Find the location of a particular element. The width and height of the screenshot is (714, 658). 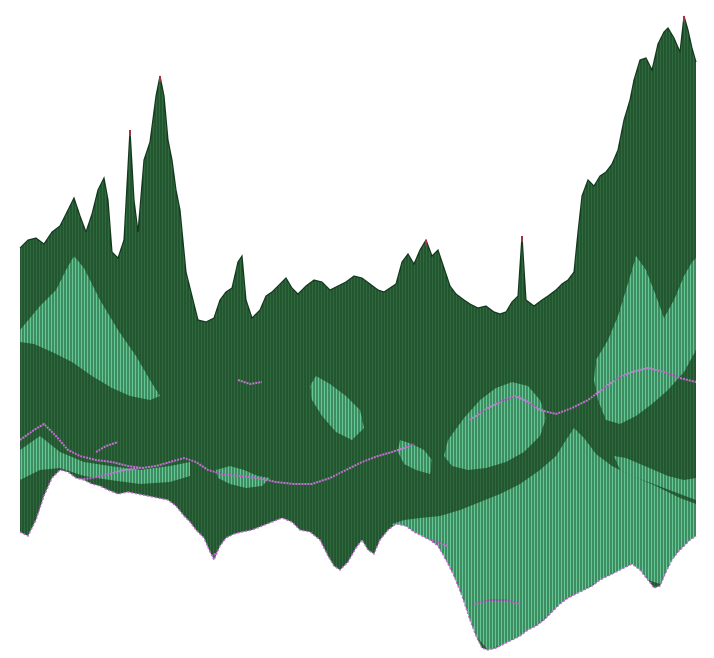

light-region is located at coordinates (105, 460).